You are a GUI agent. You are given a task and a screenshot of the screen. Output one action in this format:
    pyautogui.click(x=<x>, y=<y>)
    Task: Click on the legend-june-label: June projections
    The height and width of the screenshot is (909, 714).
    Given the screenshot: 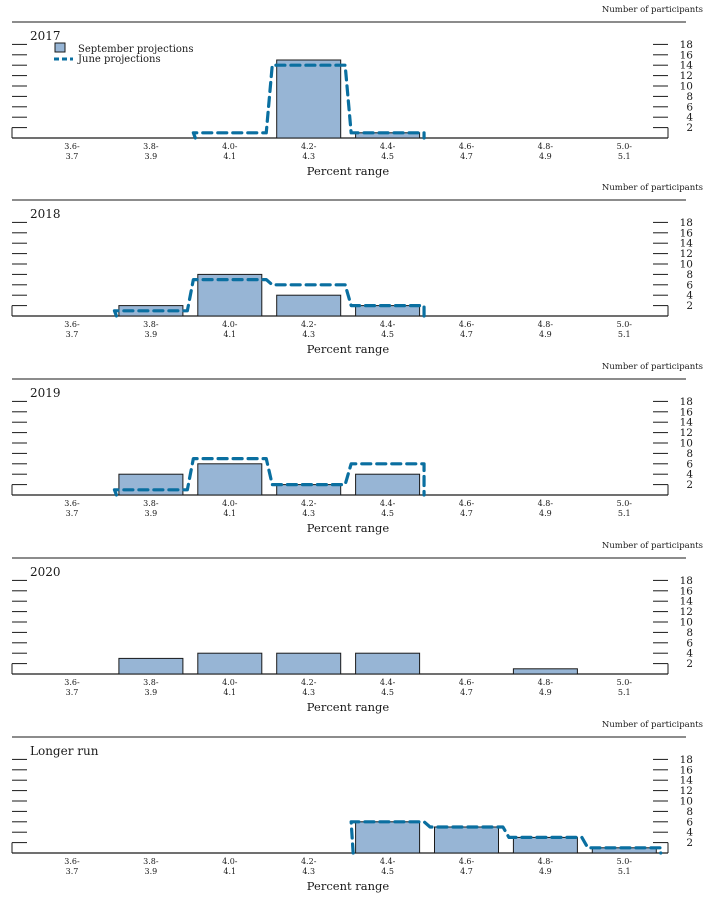 What is the action you would take?
    pyautogui.click(x=119, y=59)
    